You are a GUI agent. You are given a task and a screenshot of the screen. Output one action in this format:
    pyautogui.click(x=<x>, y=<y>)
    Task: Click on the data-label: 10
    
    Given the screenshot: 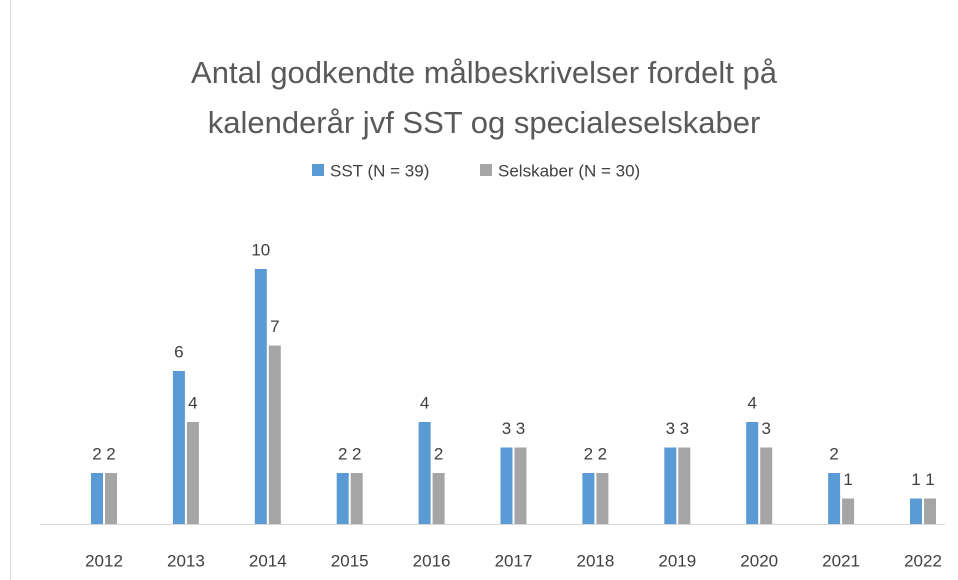 What is the action you would take?
    pyautogui.click(x=260, y=249)
    